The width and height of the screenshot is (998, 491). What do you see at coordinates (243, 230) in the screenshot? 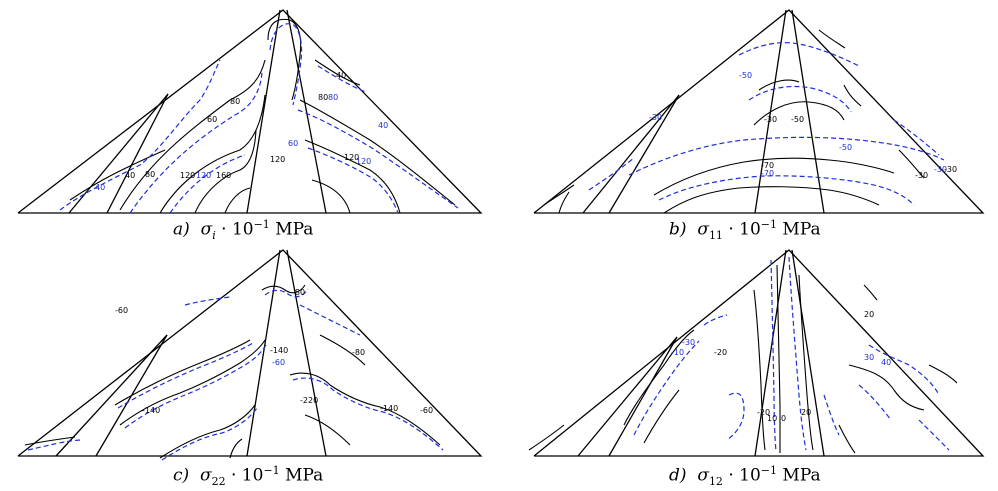
I see `caption-a: a) σi · 10−1 MPa` at bounding box center [243, 230].